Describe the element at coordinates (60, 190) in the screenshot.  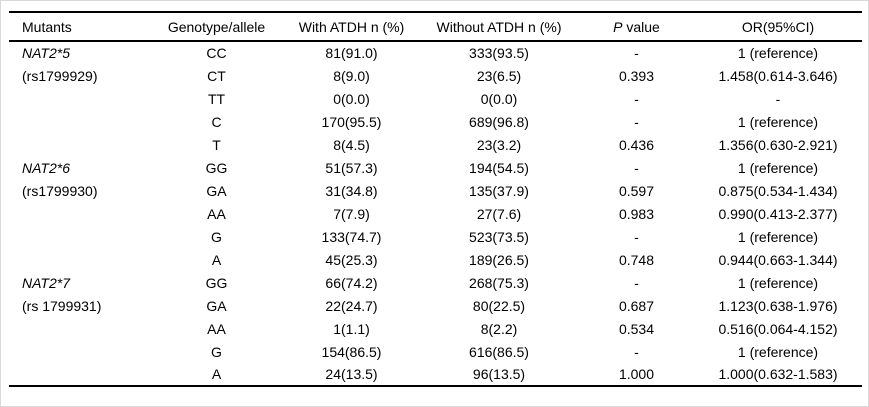
I see `cell-rs-number: (rs1799930)` at that location.